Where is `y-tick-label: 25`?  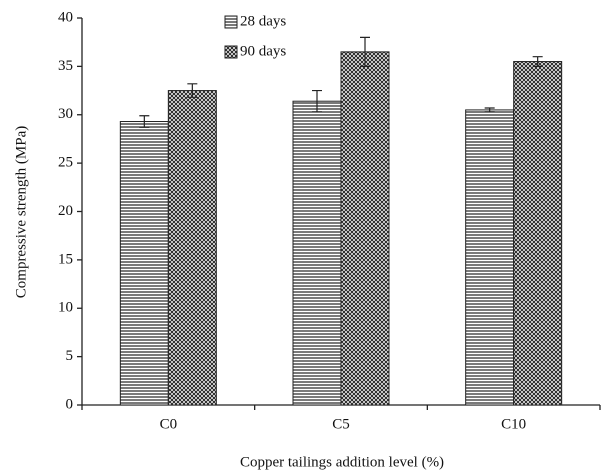
y-tick-label: 25 is located at coordinates (65, 163).